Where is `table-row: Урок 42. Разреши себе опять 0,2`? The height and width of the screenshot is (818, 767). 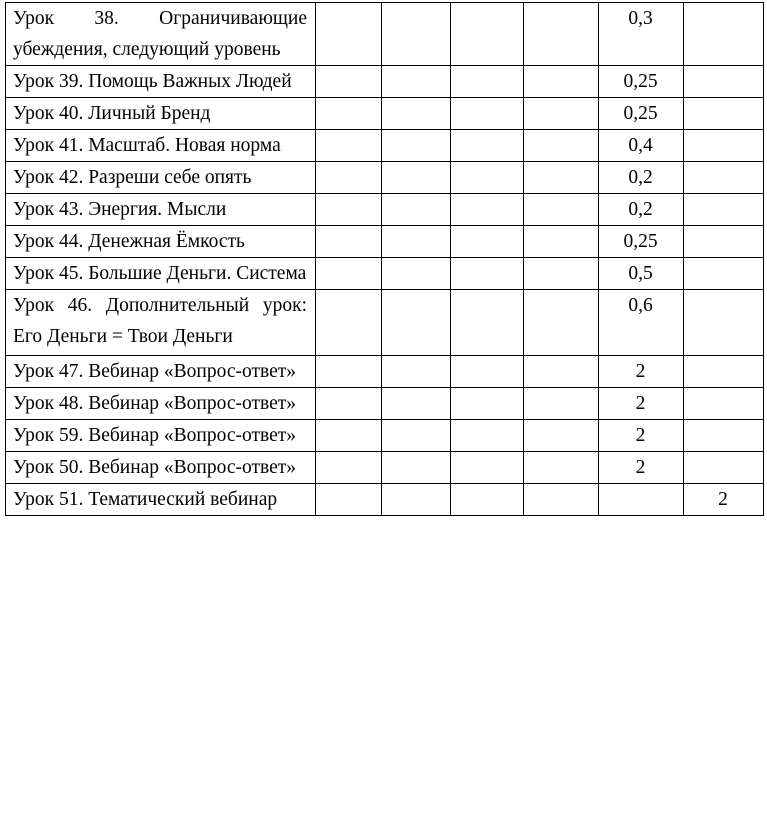 table-row: Урок 42. Разреши себе опять 0,2 is located at coordinates (384, 177).